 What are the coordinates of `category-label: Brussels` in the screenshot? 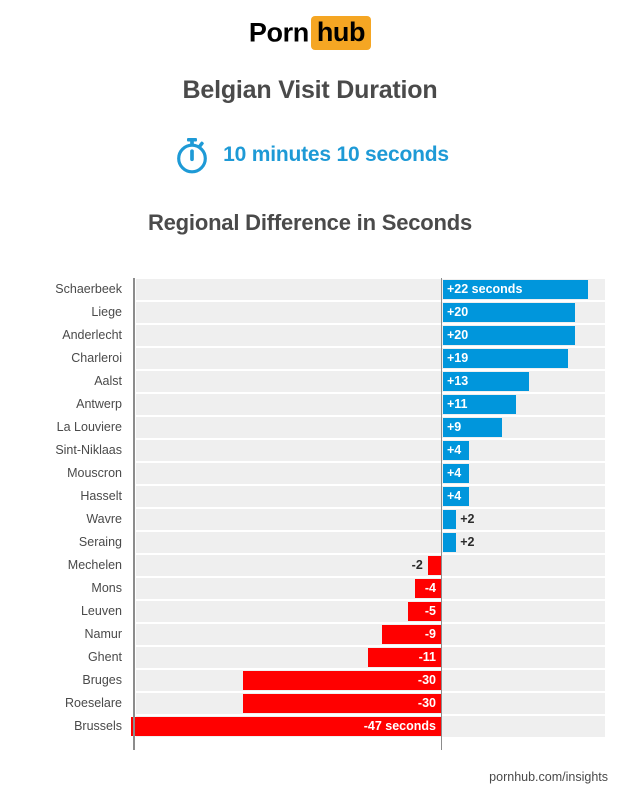 It's located at (98, 726).